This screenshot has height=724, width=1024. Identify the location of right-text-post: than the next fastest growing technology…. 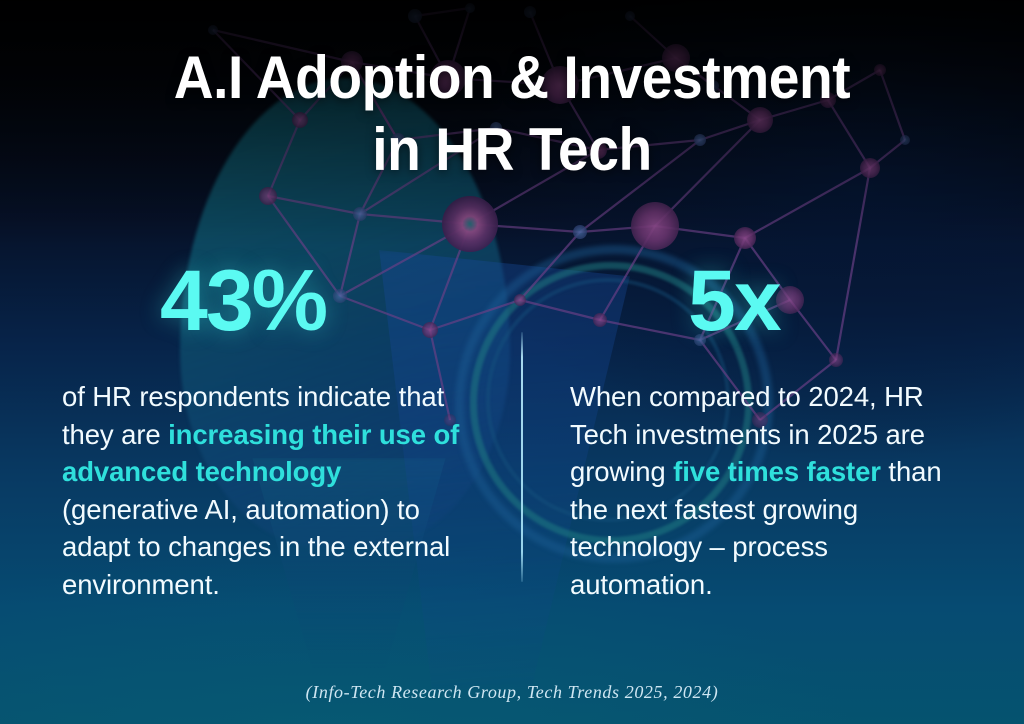
(756, 528).